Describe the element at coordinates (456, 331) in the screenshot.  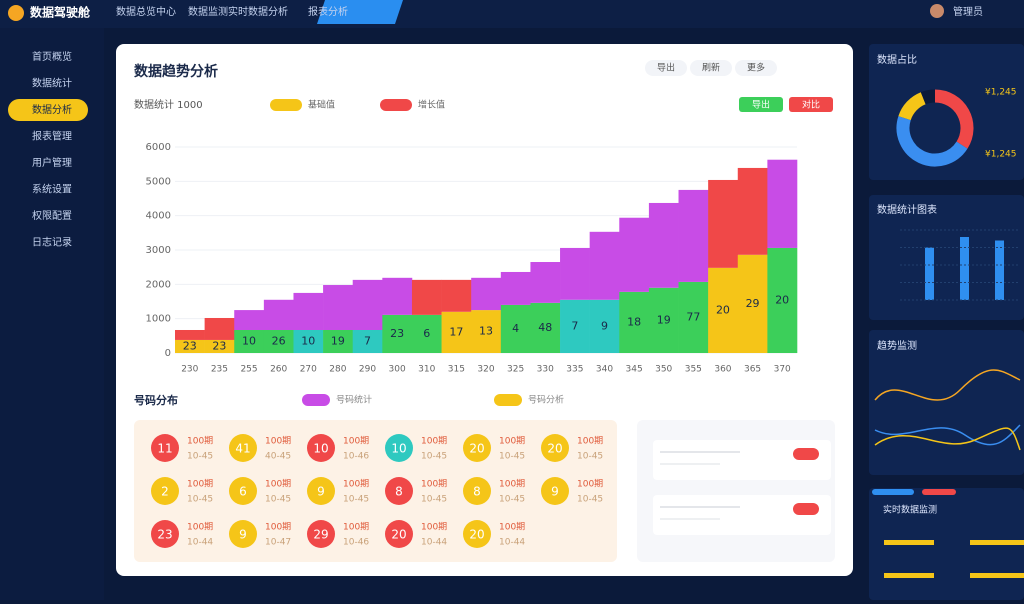
I see `segment-label: 17` at that location.